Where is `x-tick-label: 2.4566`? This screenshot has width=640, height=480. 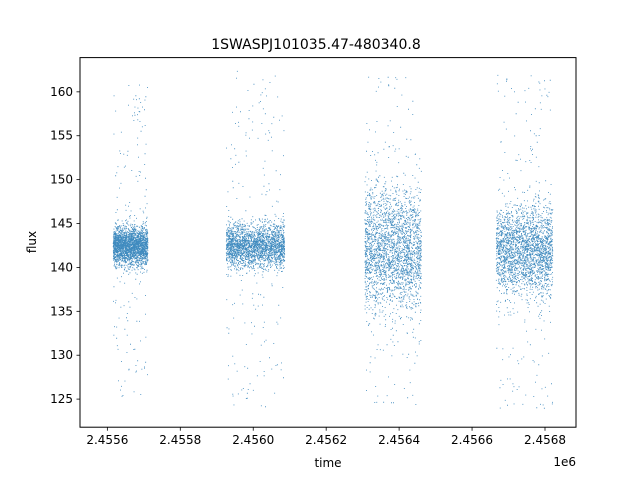 x-tick-label: 2.4566 is located at coordinates (472, 440).